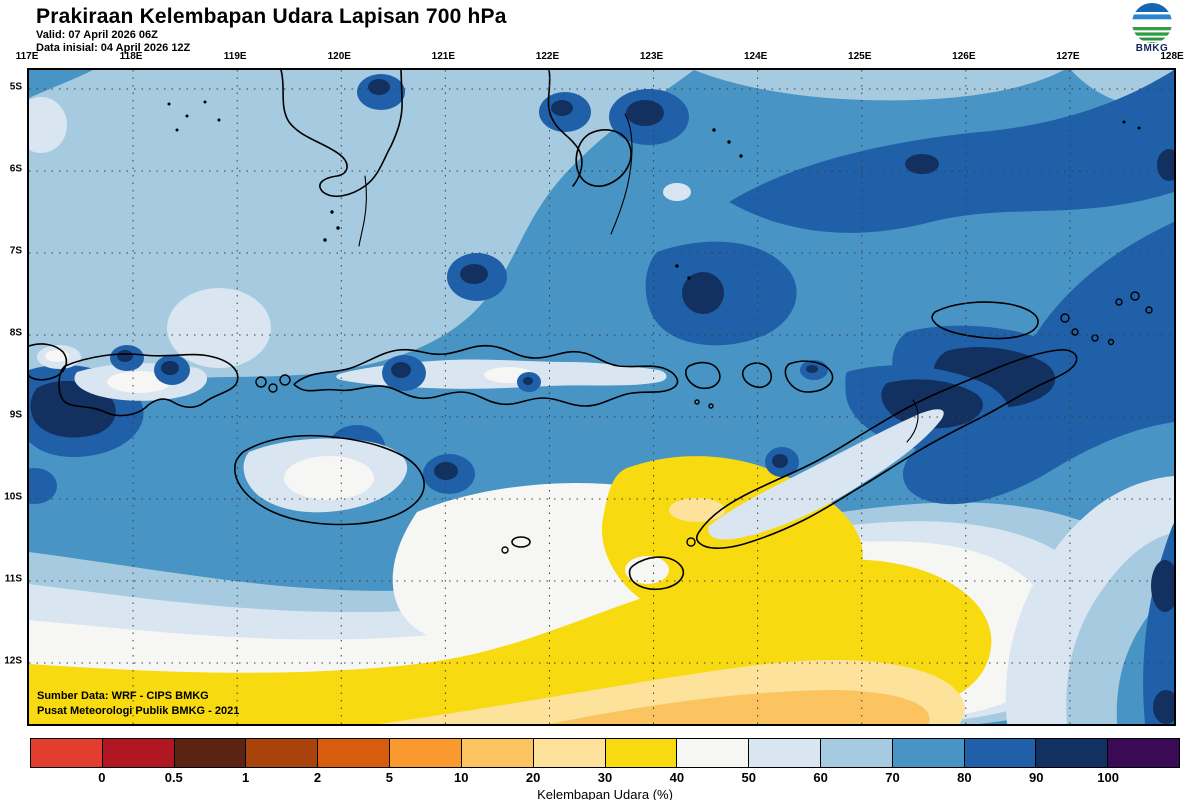 Image resolution: width=1200 pixels, height=800 pixels. What do you see at coordinates (97, 35) in the screenshot?
I see `valid-time-label: Valid: 07 April 2026 06Z` at bounding box center [97, 35].